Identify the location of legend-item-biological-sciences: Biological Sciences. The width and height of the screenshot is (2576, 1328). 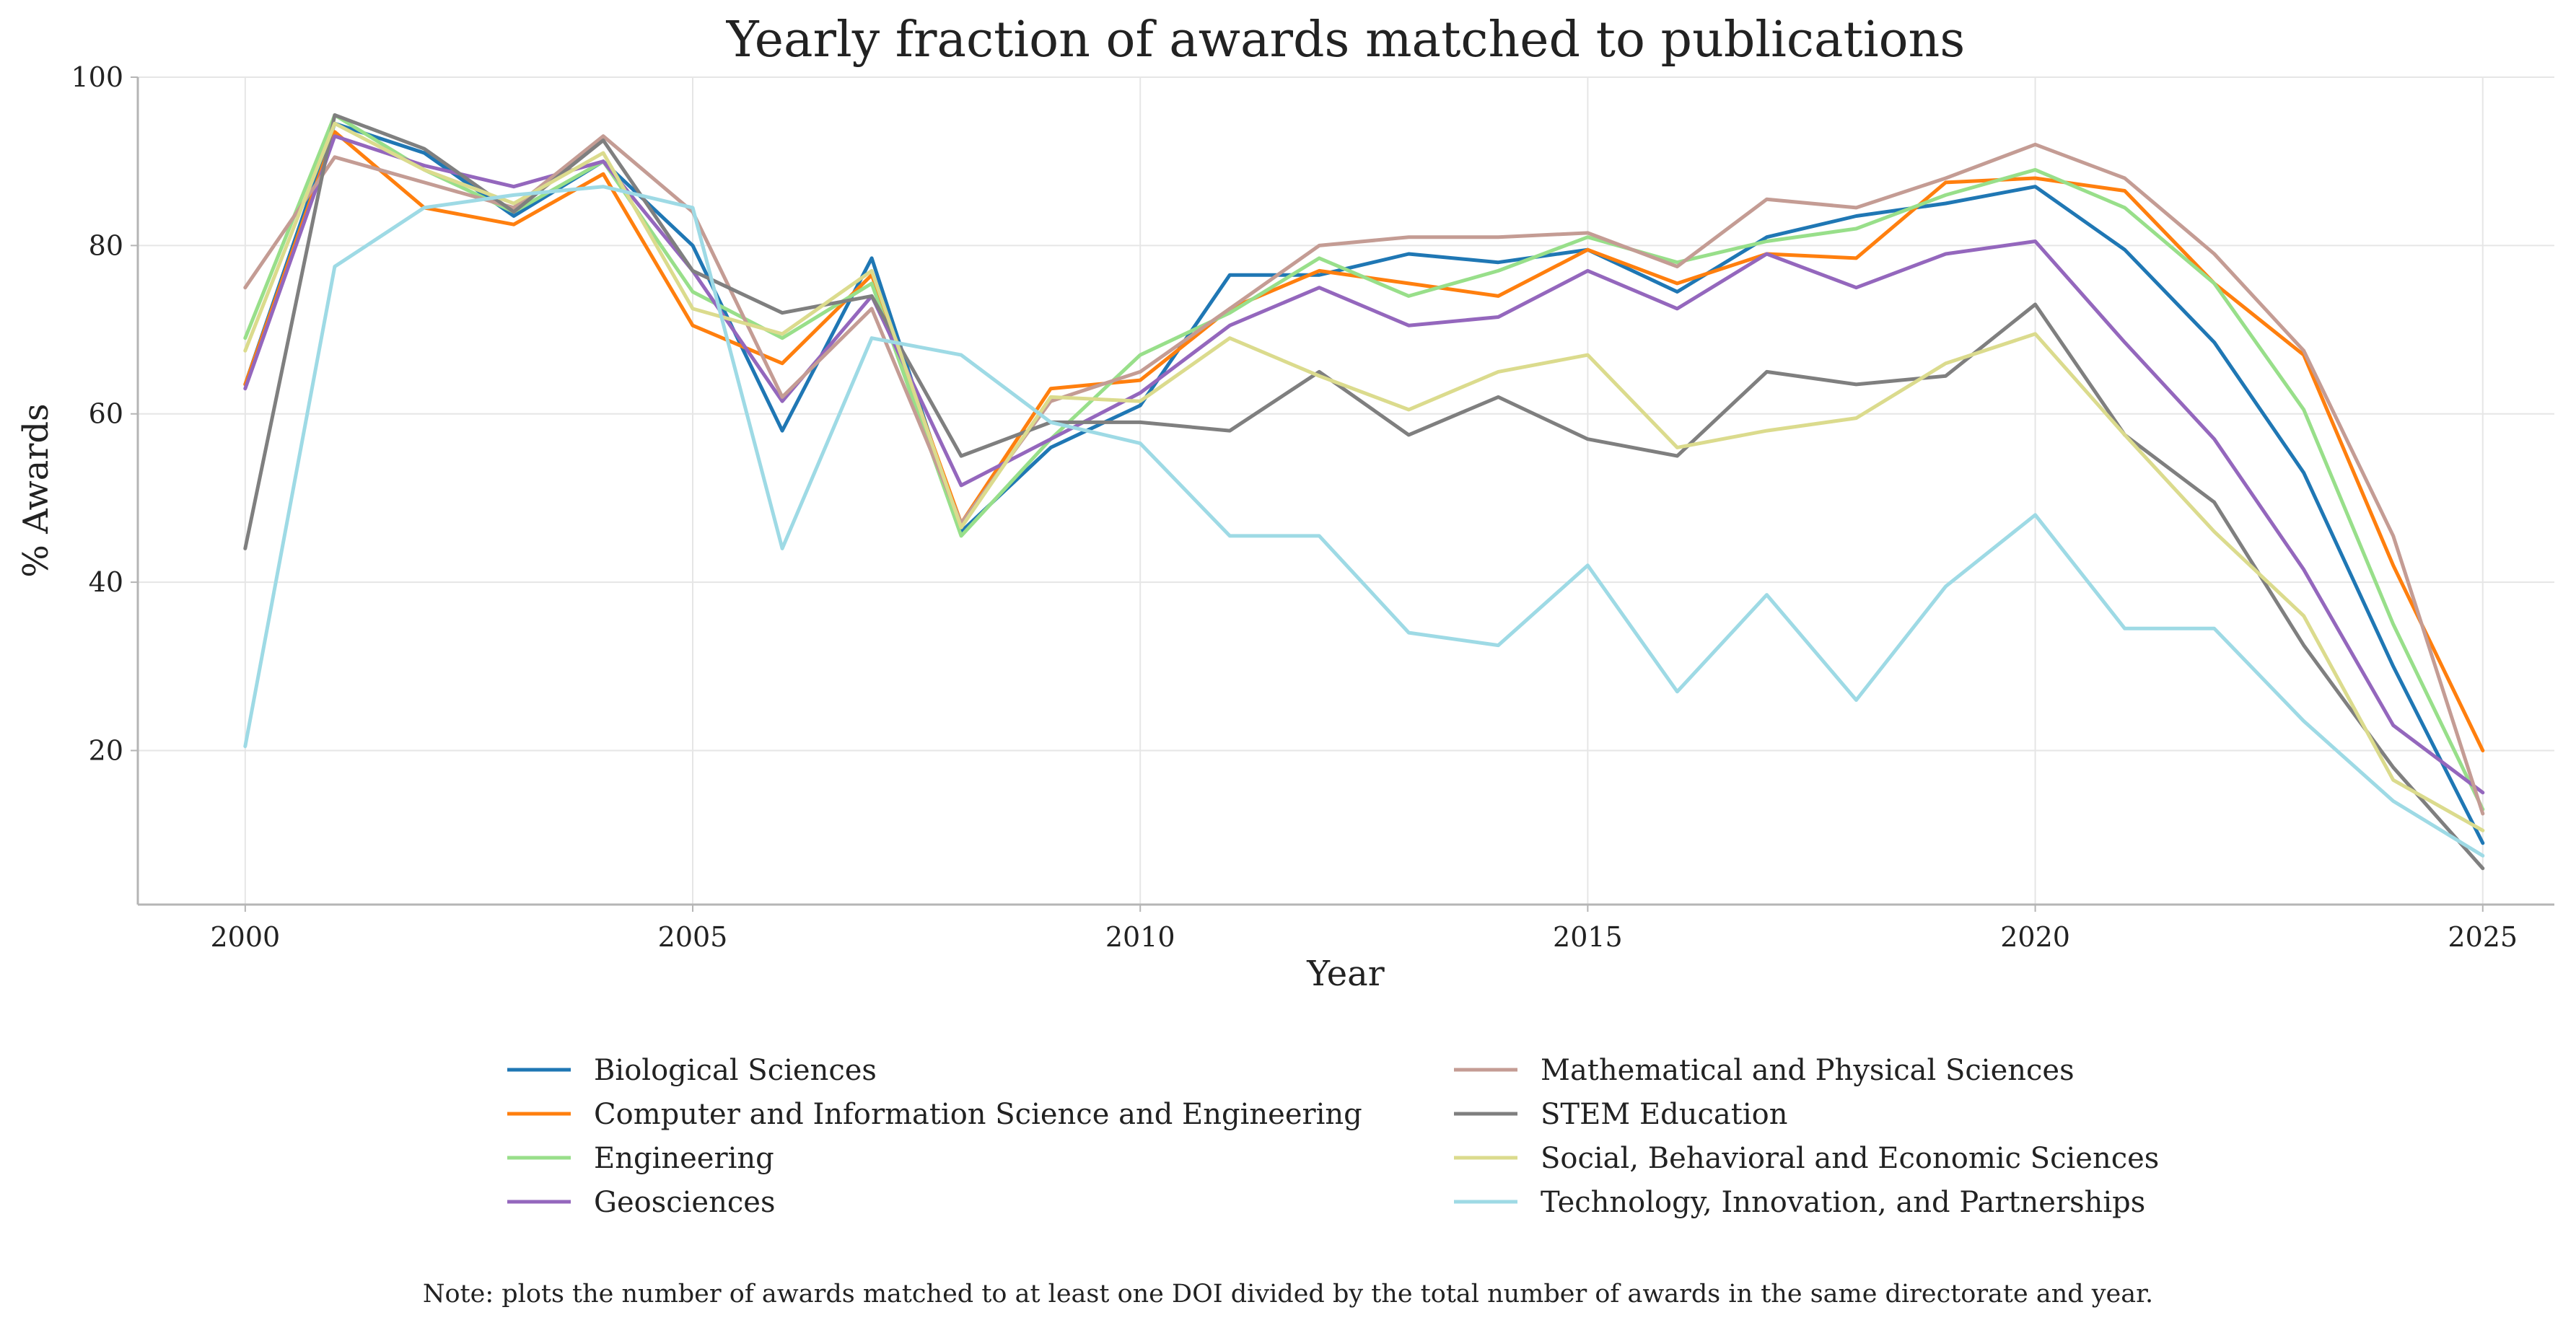
(692, 1070).